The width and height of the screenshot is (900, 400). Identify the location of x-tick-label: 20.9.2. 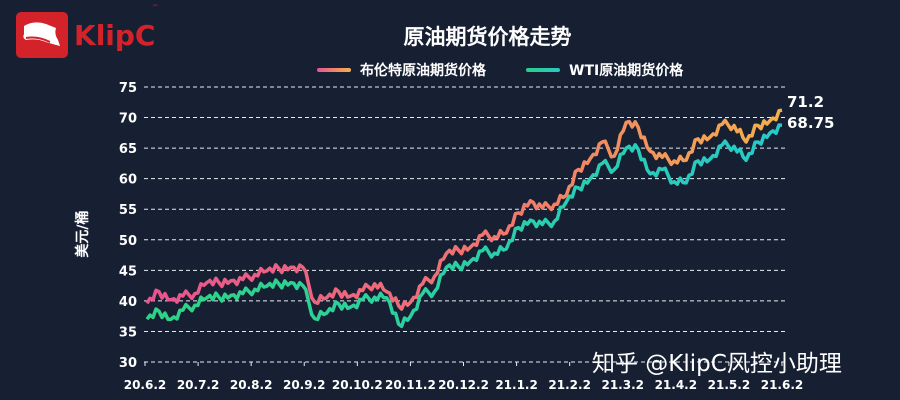
(304, 385).